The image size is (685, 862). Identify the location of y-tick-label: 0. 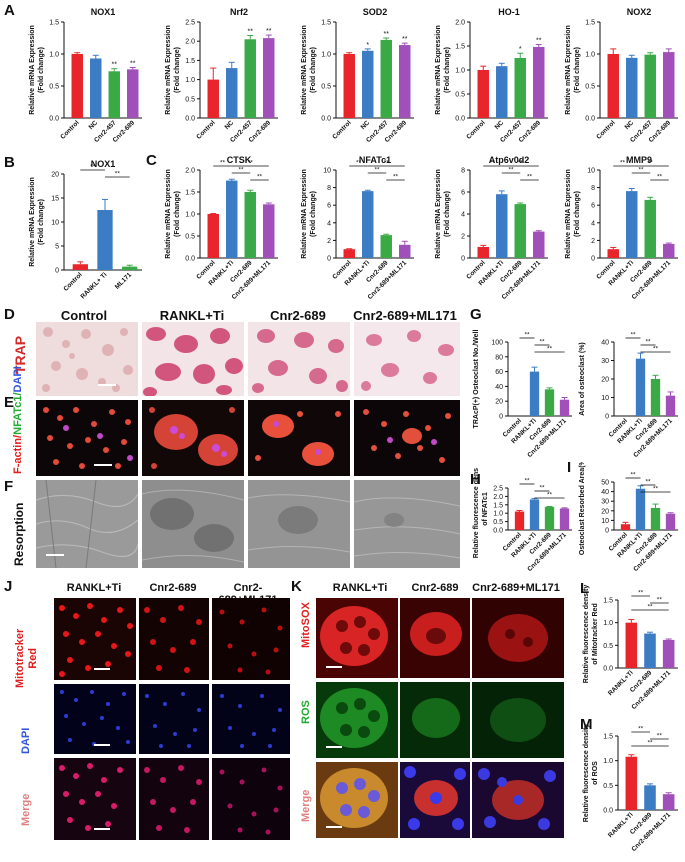
(607, 417).